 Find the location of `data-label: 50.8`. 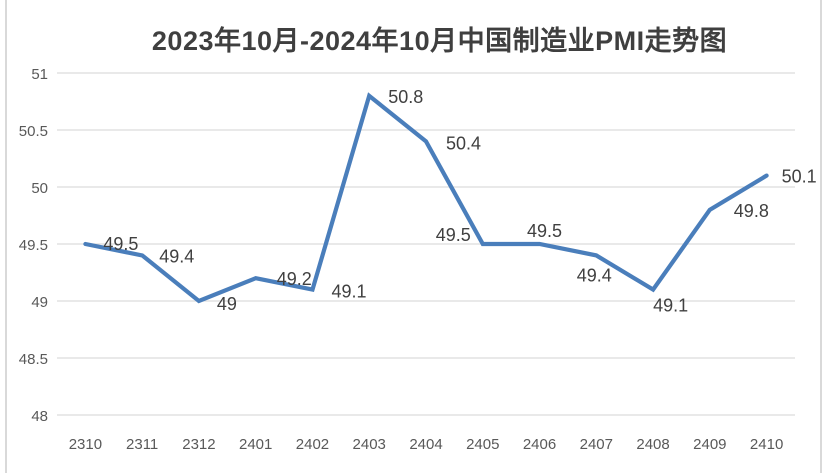

data-label: 50.8 is located at coordinates (405, 97).